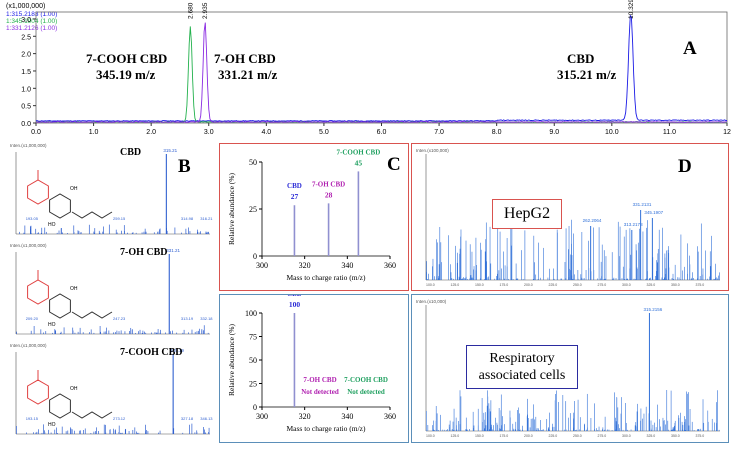 This screenshot has width=733, height=449. Describe the element at coordinates (173, 250) in the screenshot. I see `main-peak-label: 331.21` at that location.